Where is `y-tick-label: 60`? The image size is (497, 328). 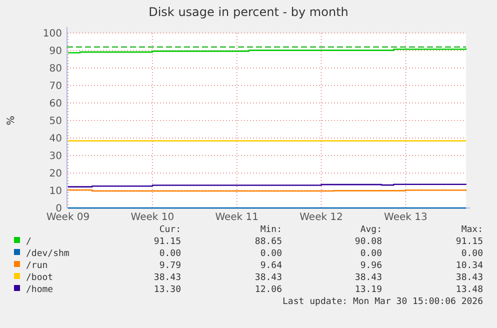 y-tick-label: 60 is located at coordinates (55, 104).